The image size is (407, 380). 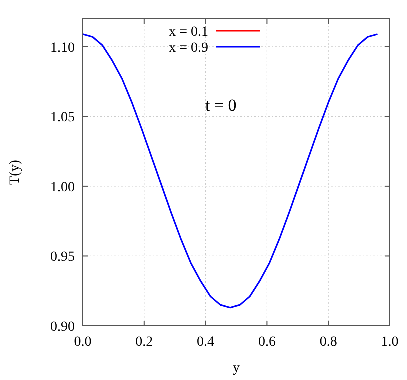 I want to click on x-tick-label: 0.4, so click(x=206, y=342).